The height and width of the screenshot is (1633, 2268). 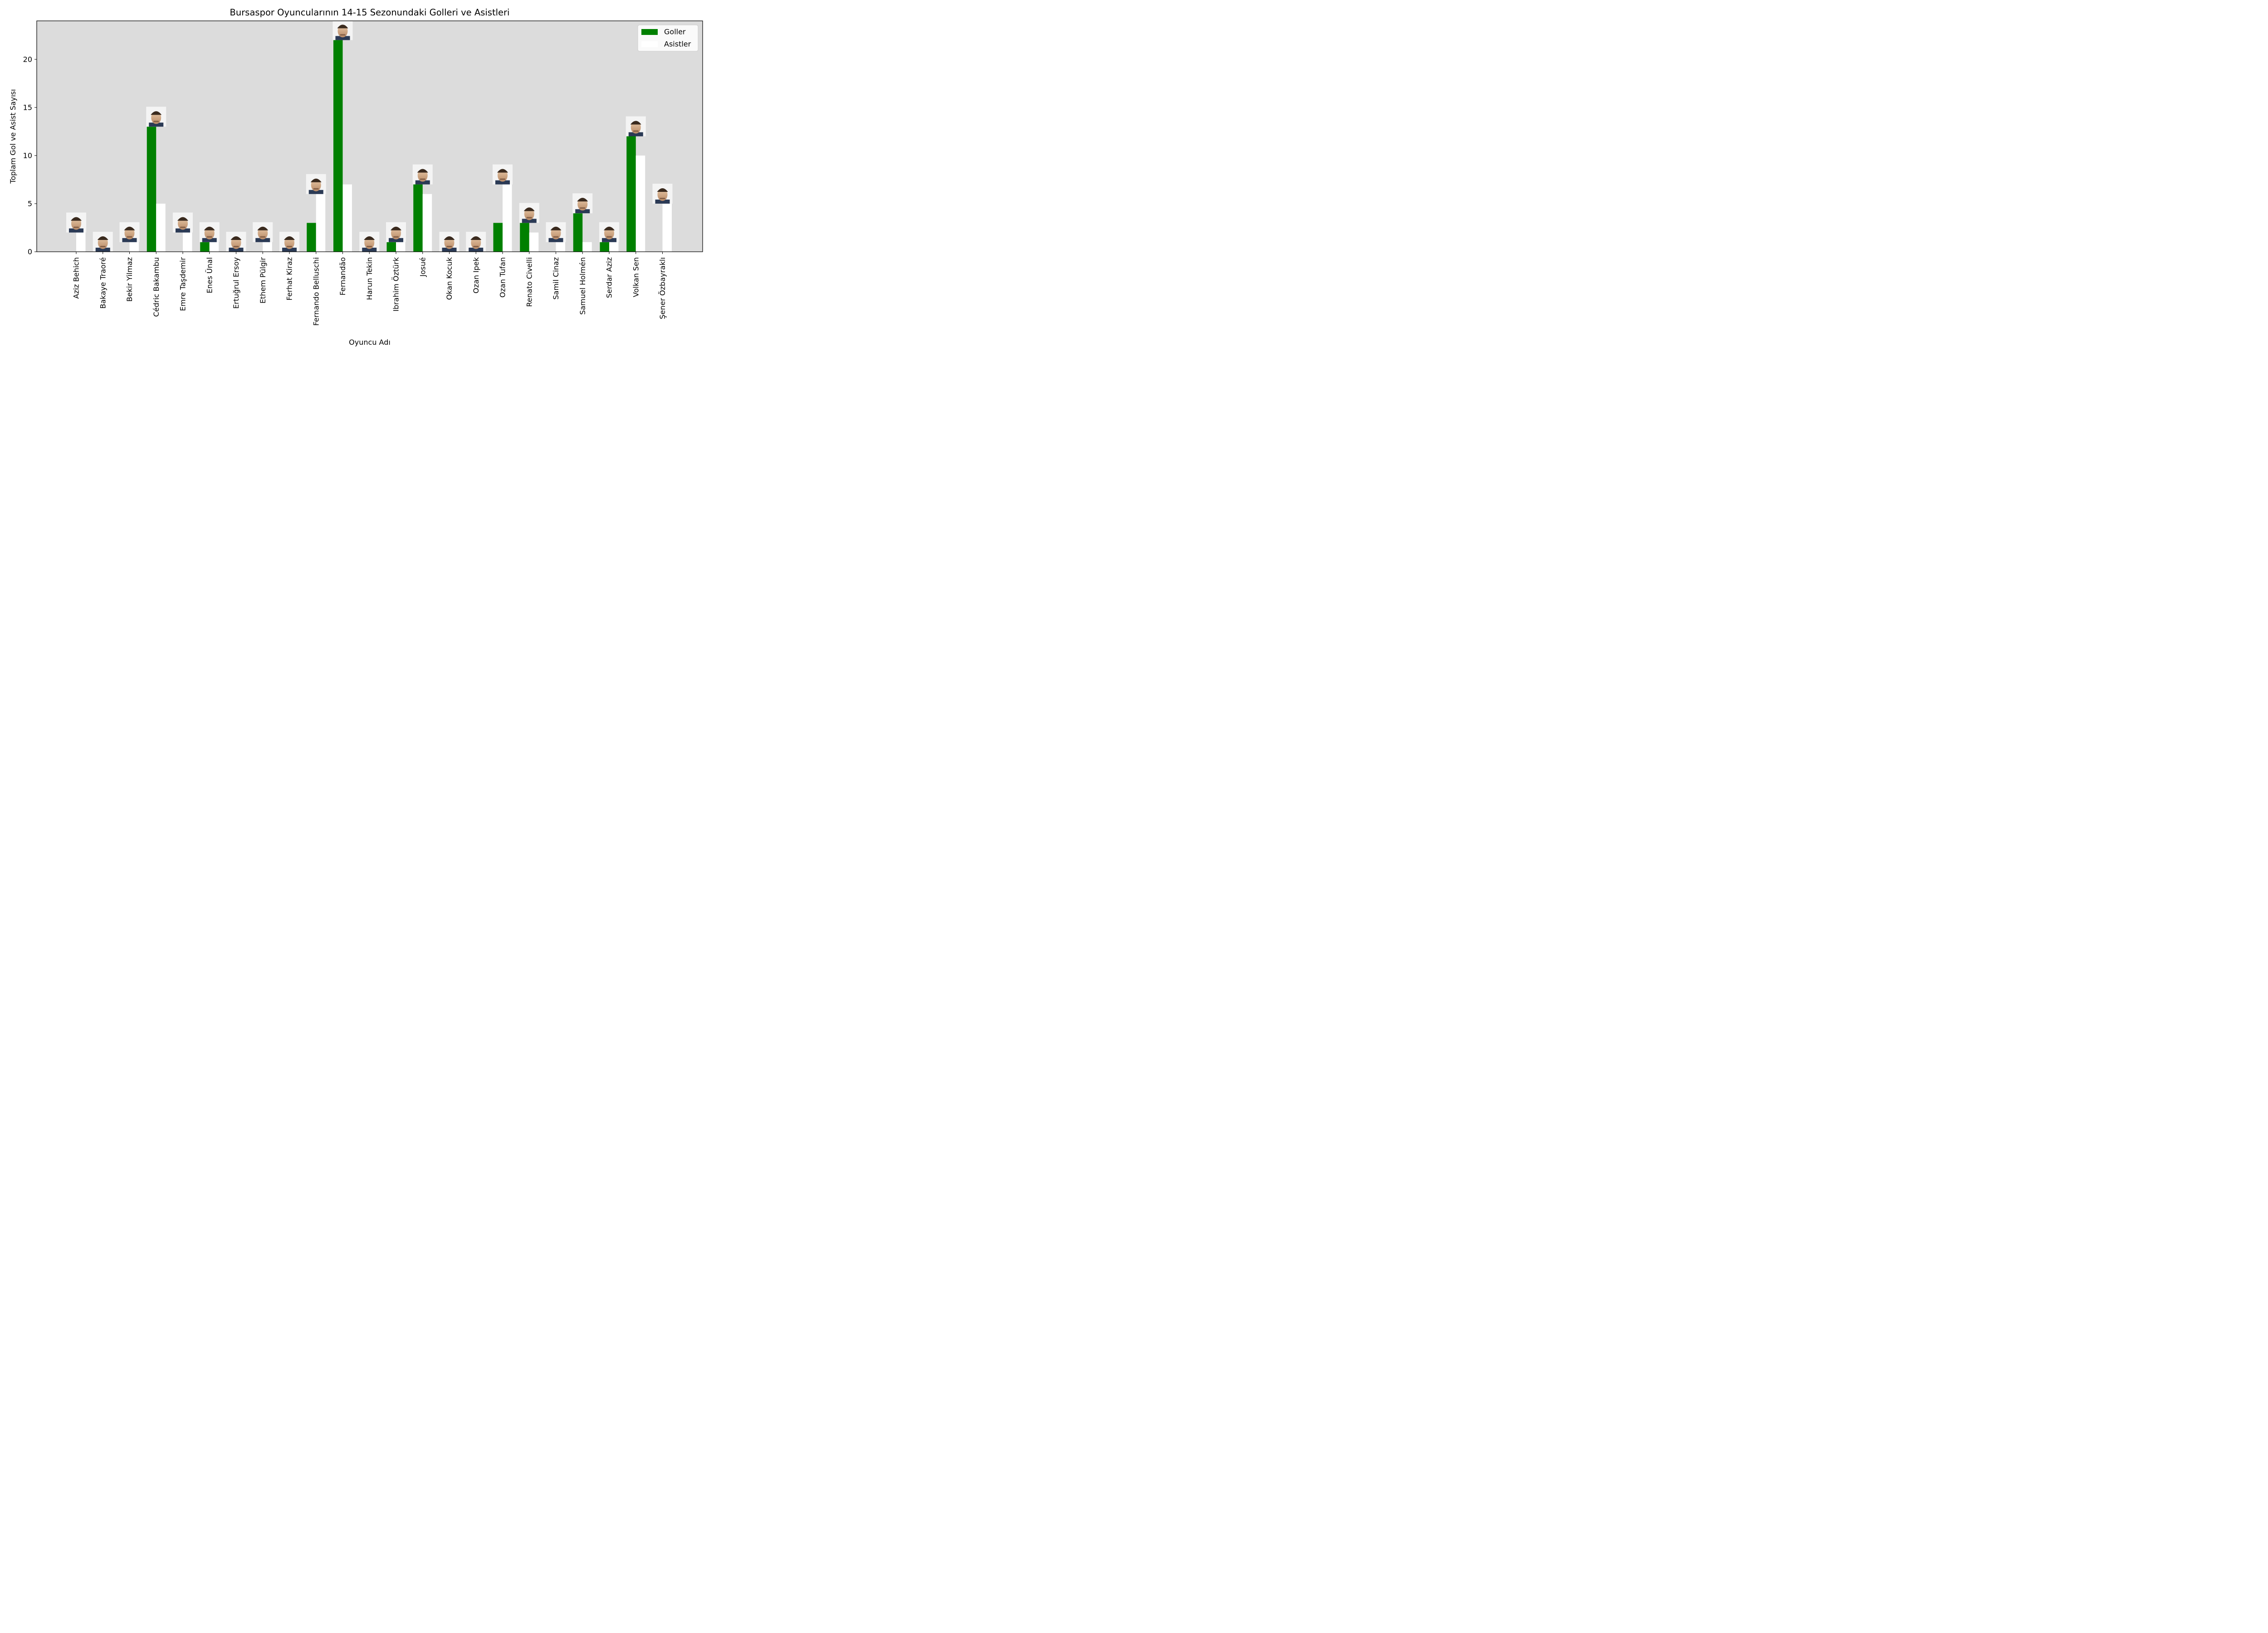 What do you see at coordinates (397, 284) in the screenshot?
I see `x-tick-label: Ibrahim Öztürk` at bounding box center [397, 284].